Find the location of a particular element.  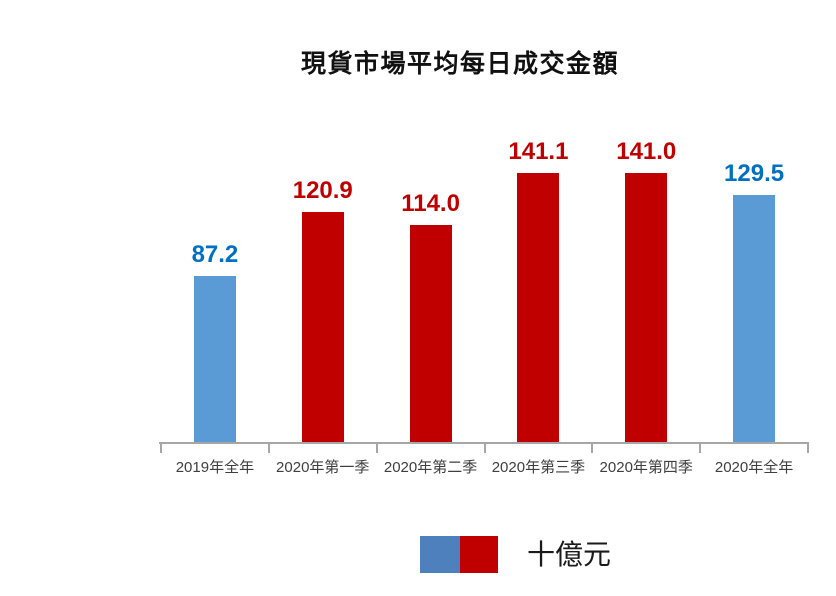

bar-2020年第一季 is located at coordinates (322, 327).